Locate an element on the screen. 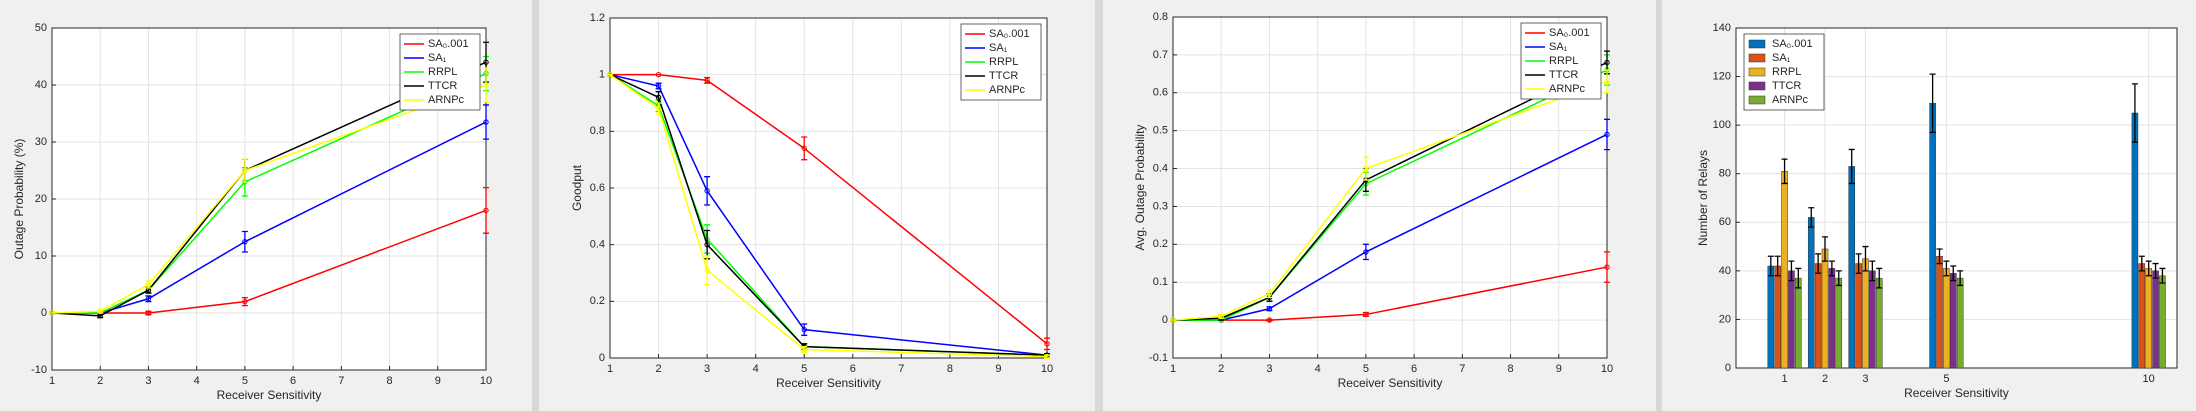 This screenshot has width=2196, height=411. y-tick-label: -10 is located at coordinates (39, 370).